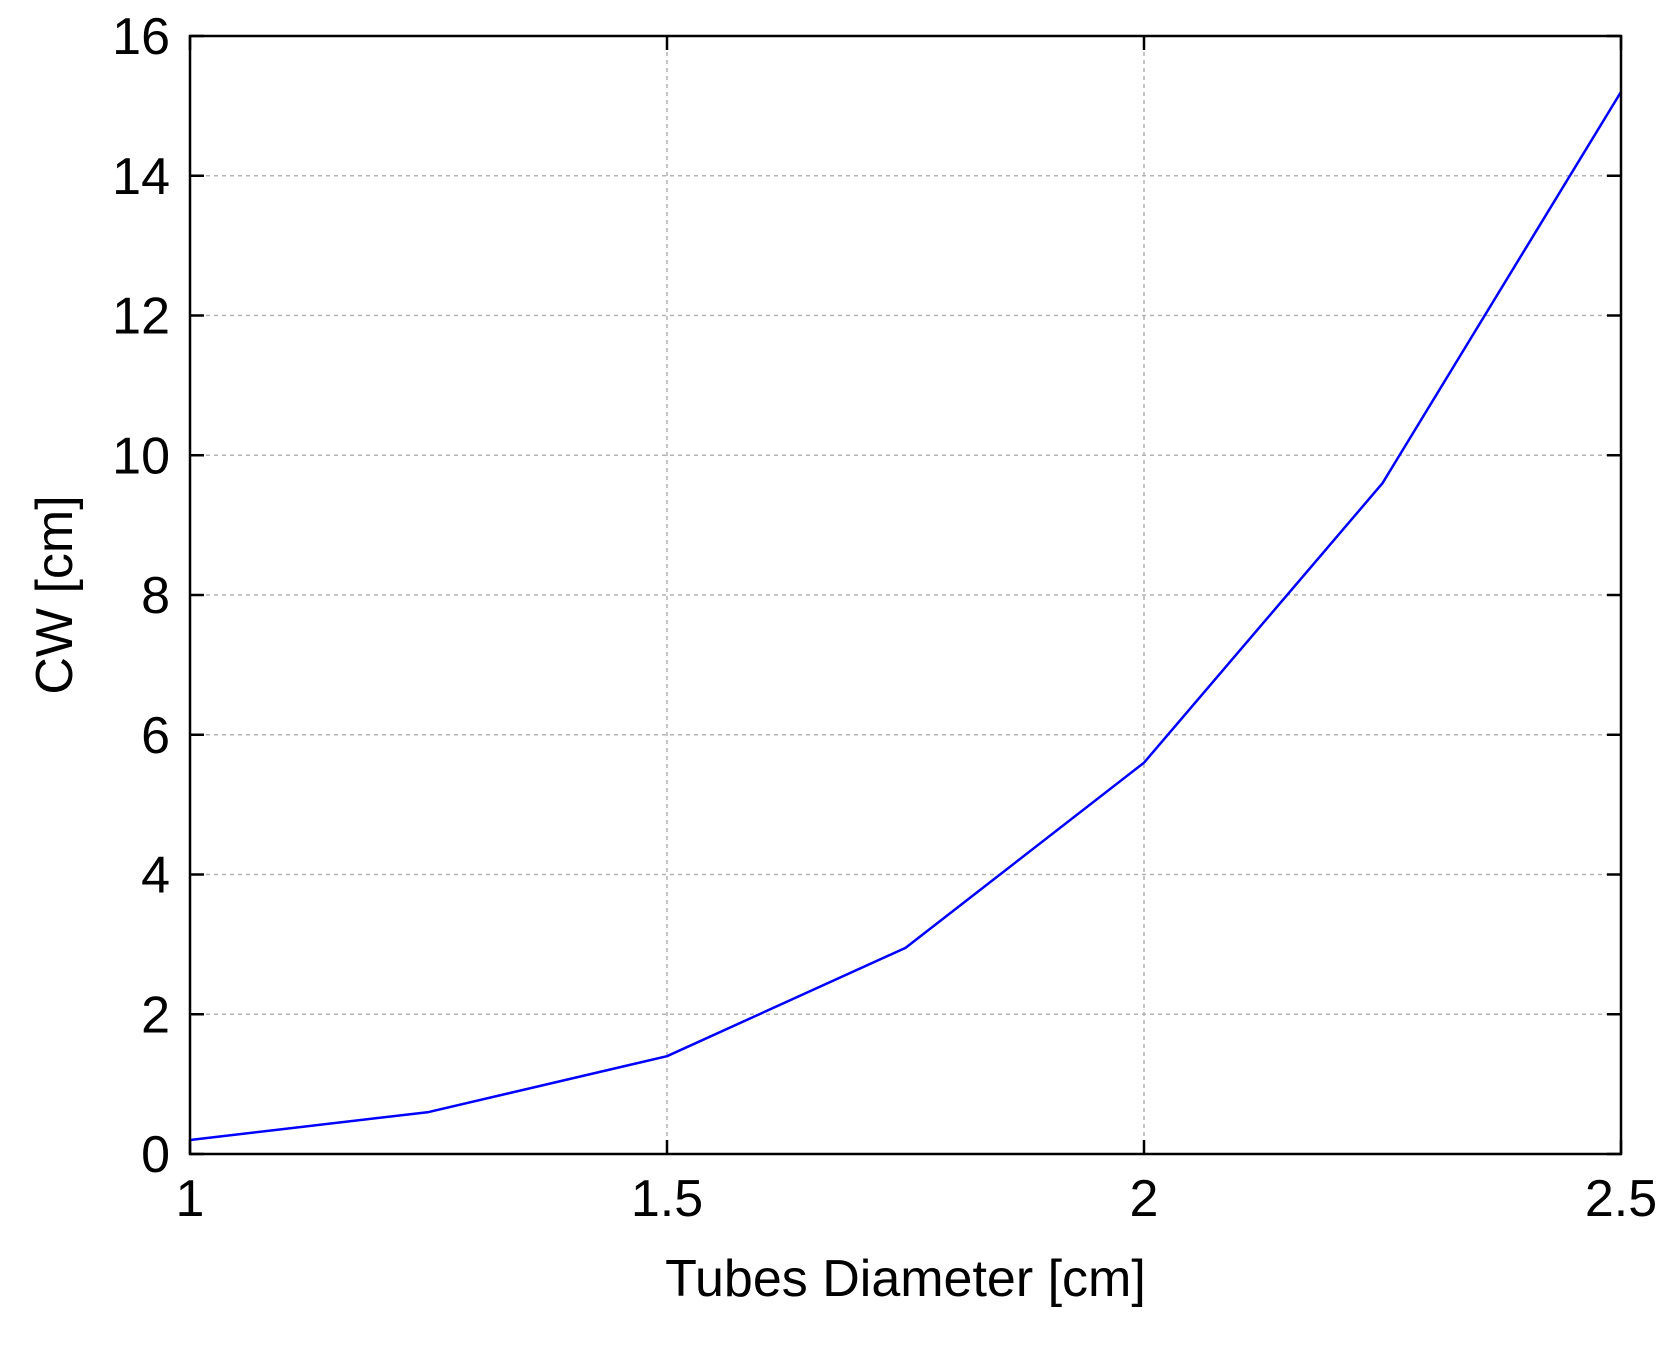 The height and width of the screenshot is (1345, 1664). What do you see at coordinates (141, 177) in the screenshot?
I see `y-tick-label: 14` at bounding box center [141, 177].